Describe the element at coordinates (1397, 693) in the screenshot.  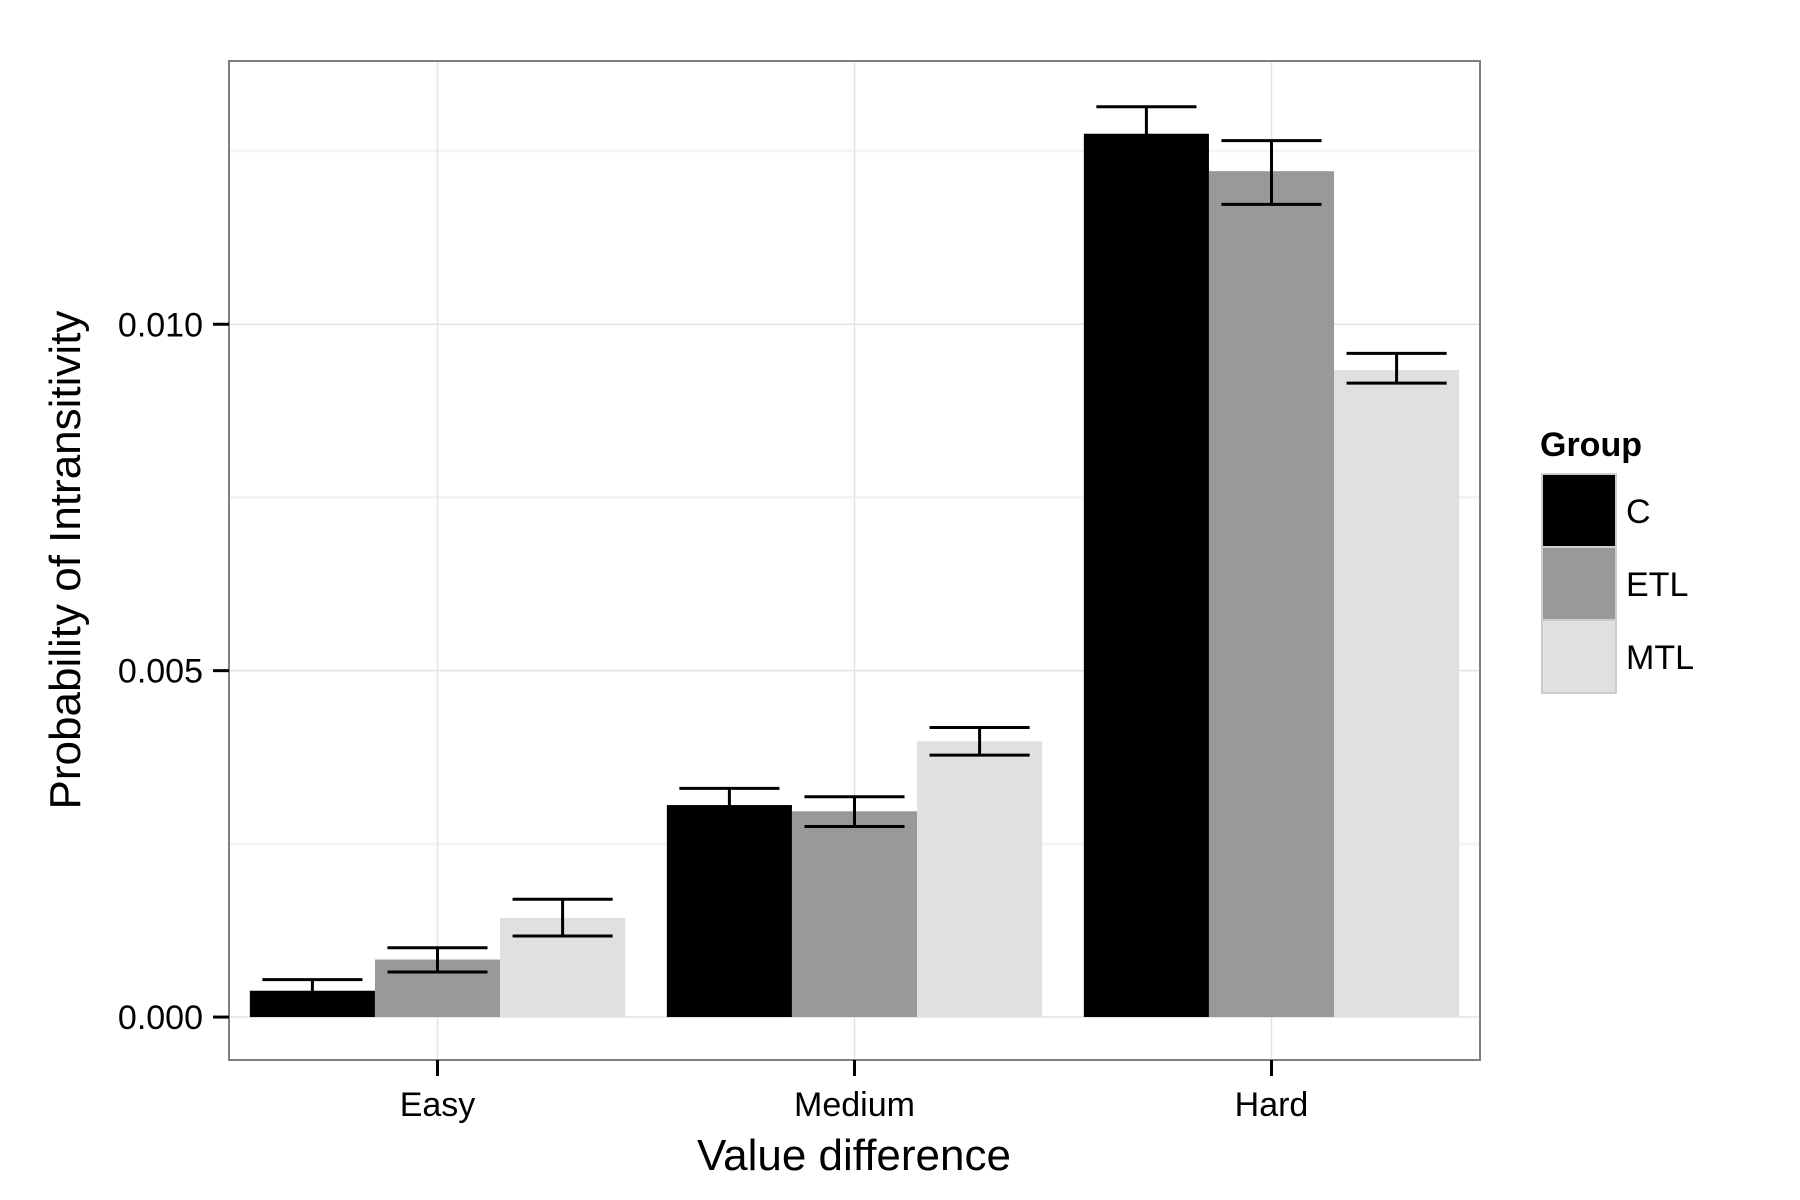
I see `bar-mtl-hard` at that location.